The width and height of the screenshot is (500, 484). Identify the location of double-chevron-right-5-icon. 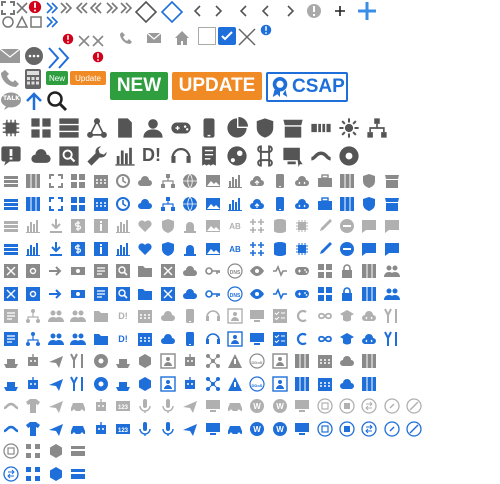
(52, 22).